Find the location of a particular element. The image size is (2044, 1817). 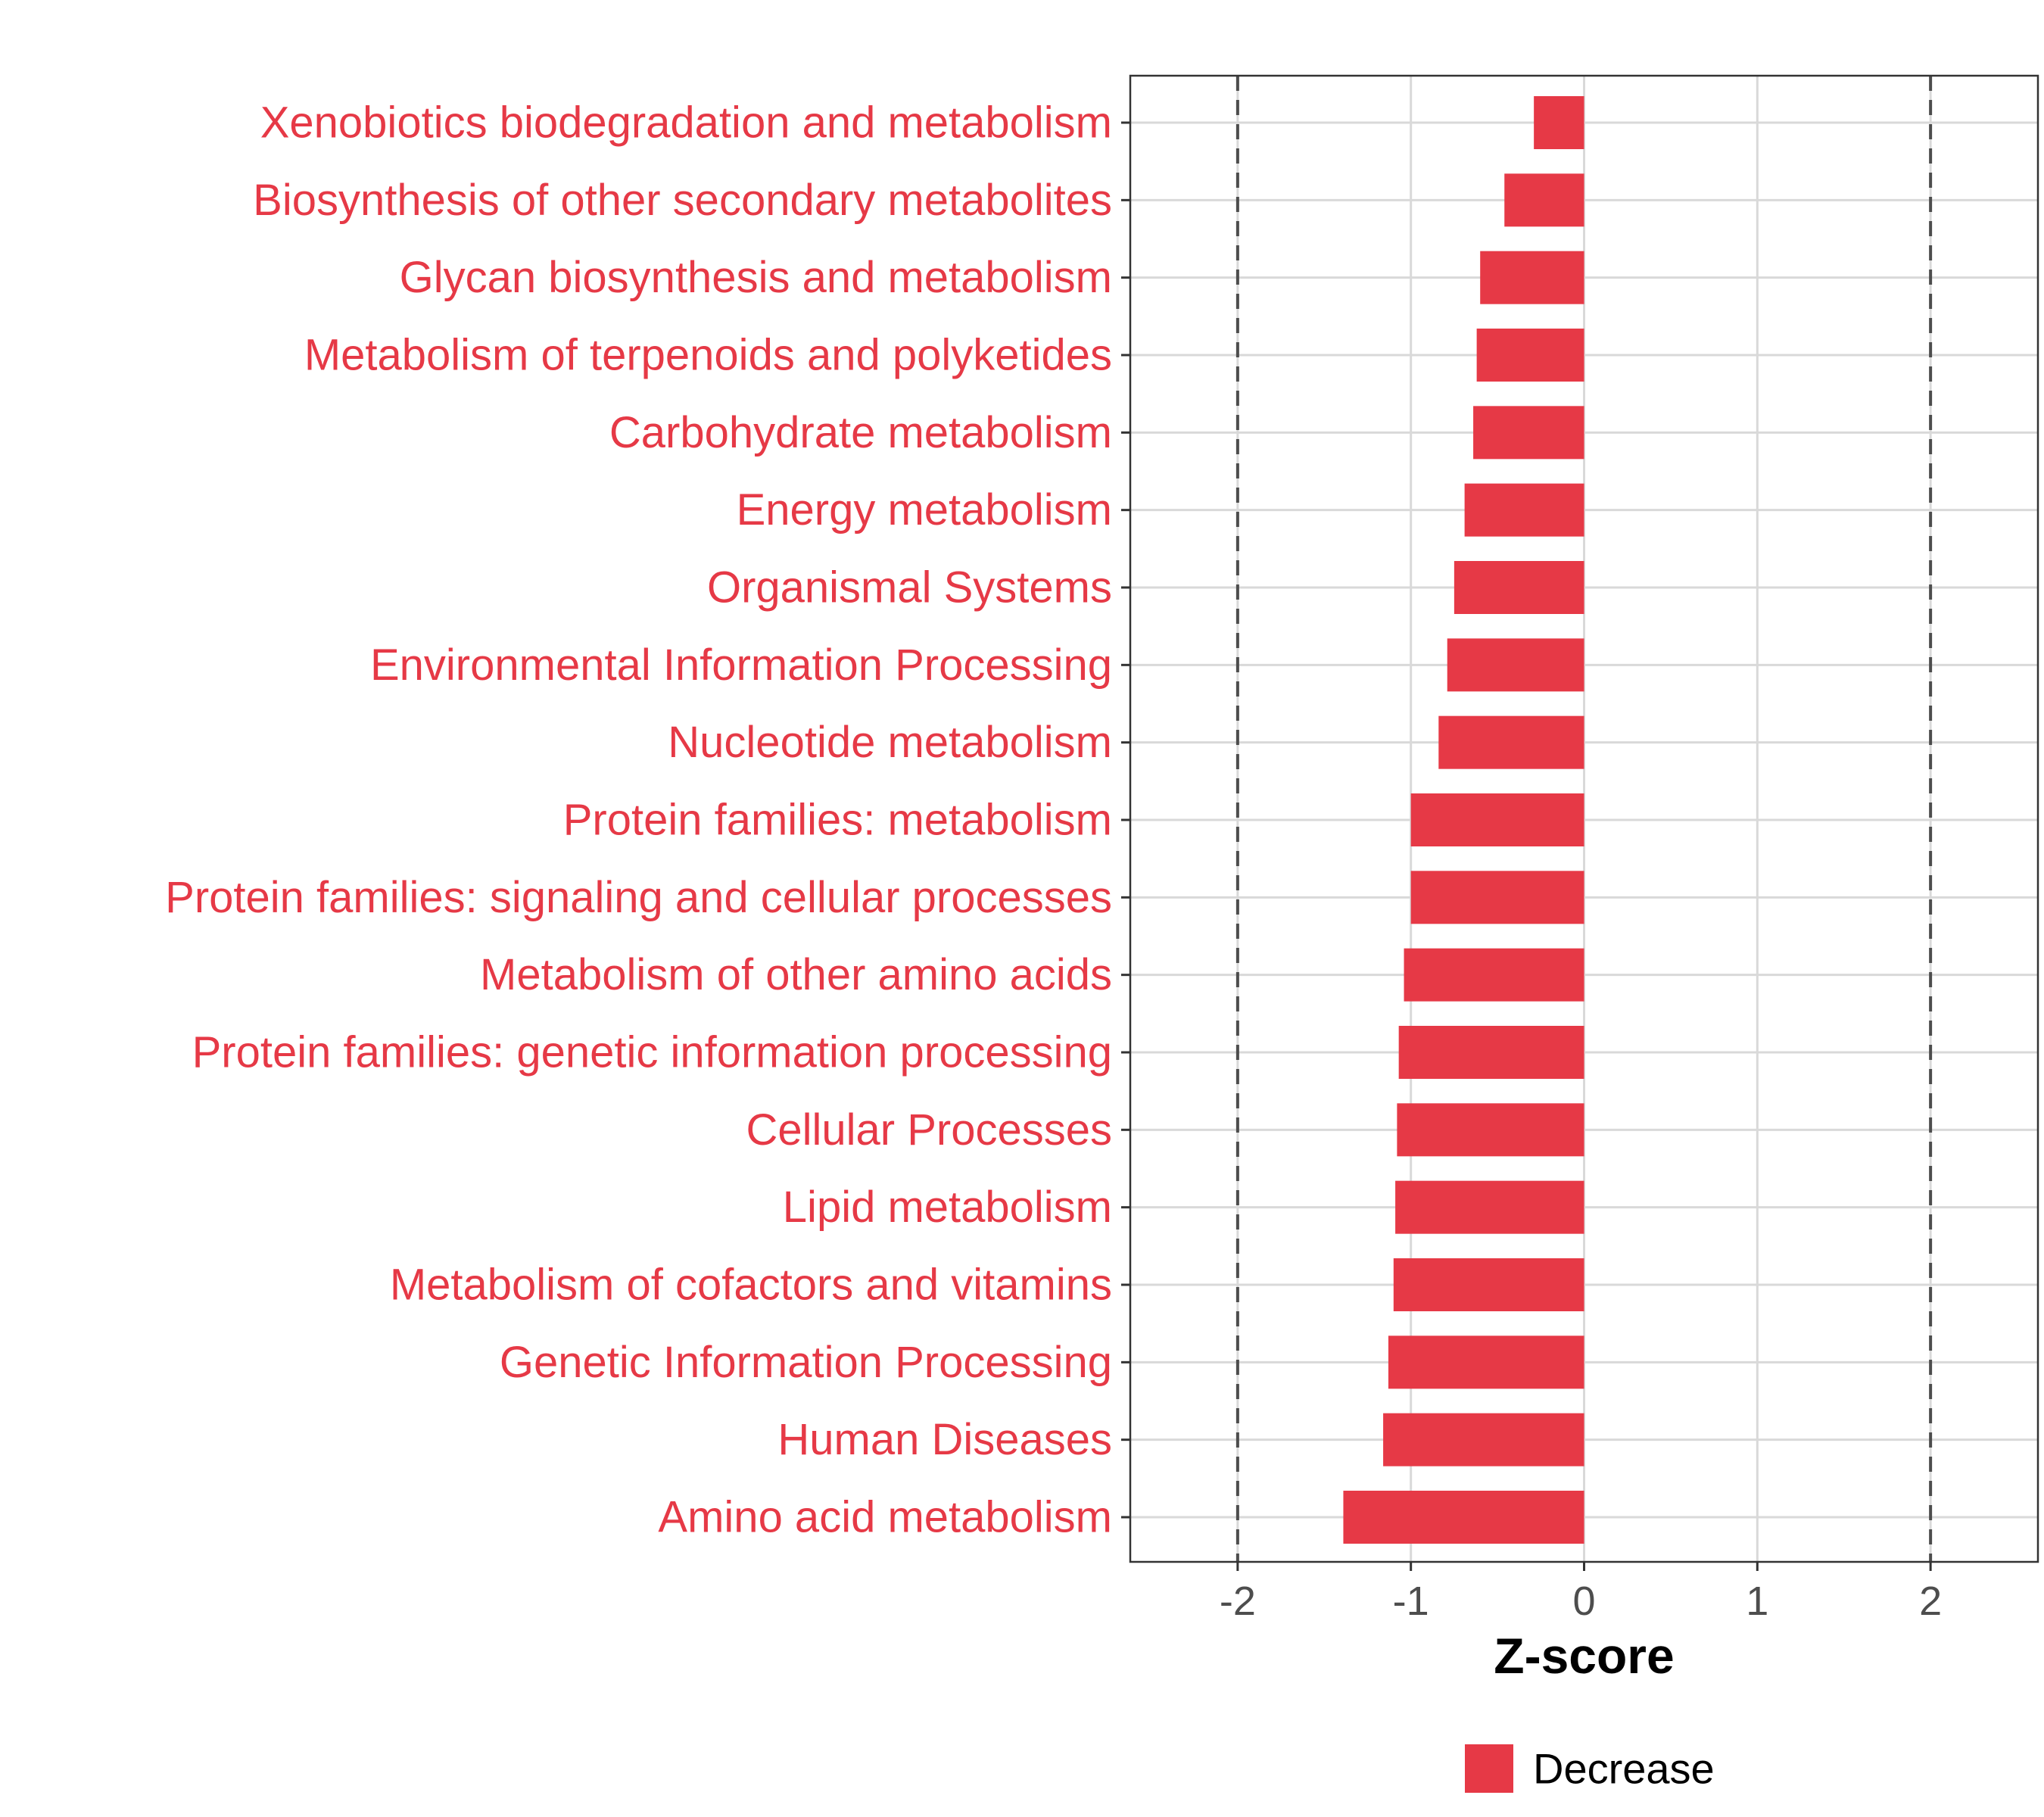

x-axis-title: Z-score is located at coordinates (1584, 1656).